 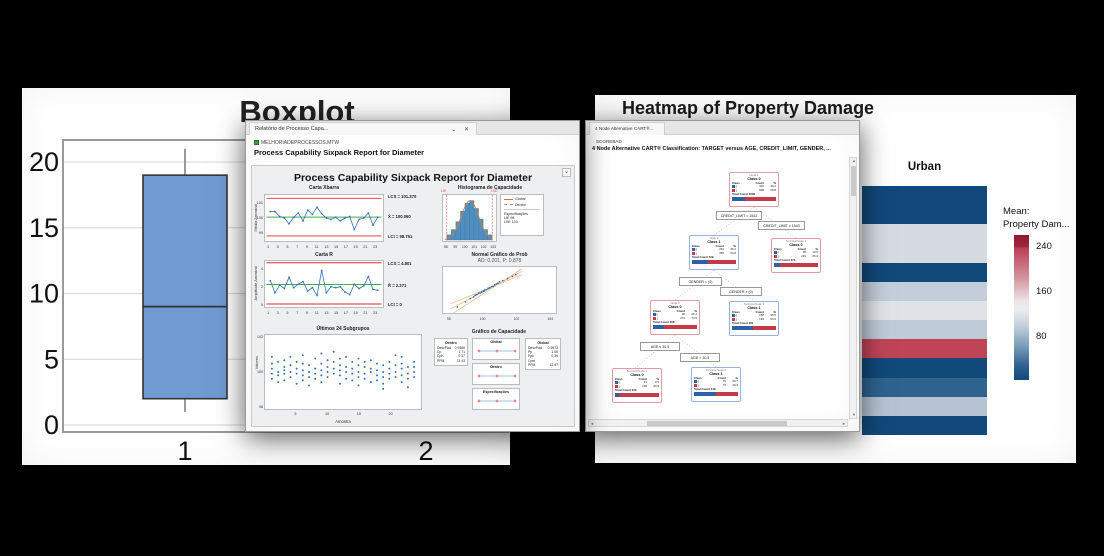 I want to click on interval-plot-title: Especificações, so click(x=496, y=392).